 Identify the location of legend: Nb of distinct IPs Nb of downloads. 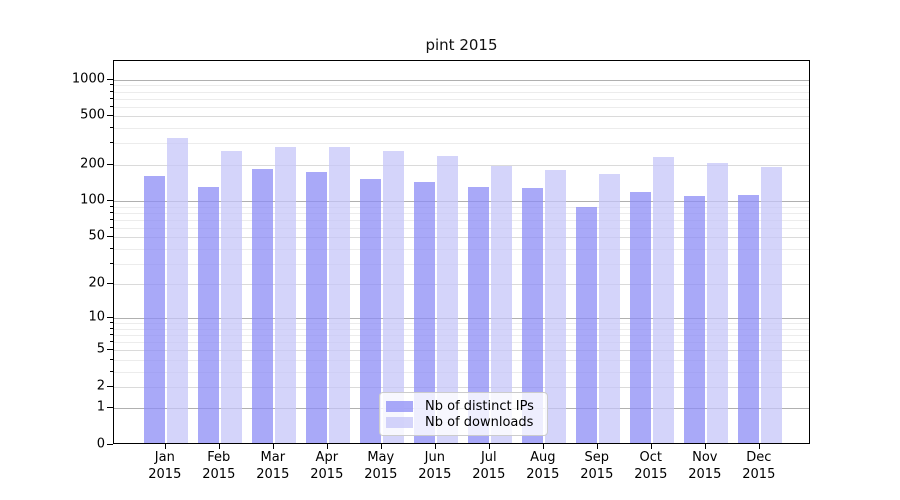
(463, 414).